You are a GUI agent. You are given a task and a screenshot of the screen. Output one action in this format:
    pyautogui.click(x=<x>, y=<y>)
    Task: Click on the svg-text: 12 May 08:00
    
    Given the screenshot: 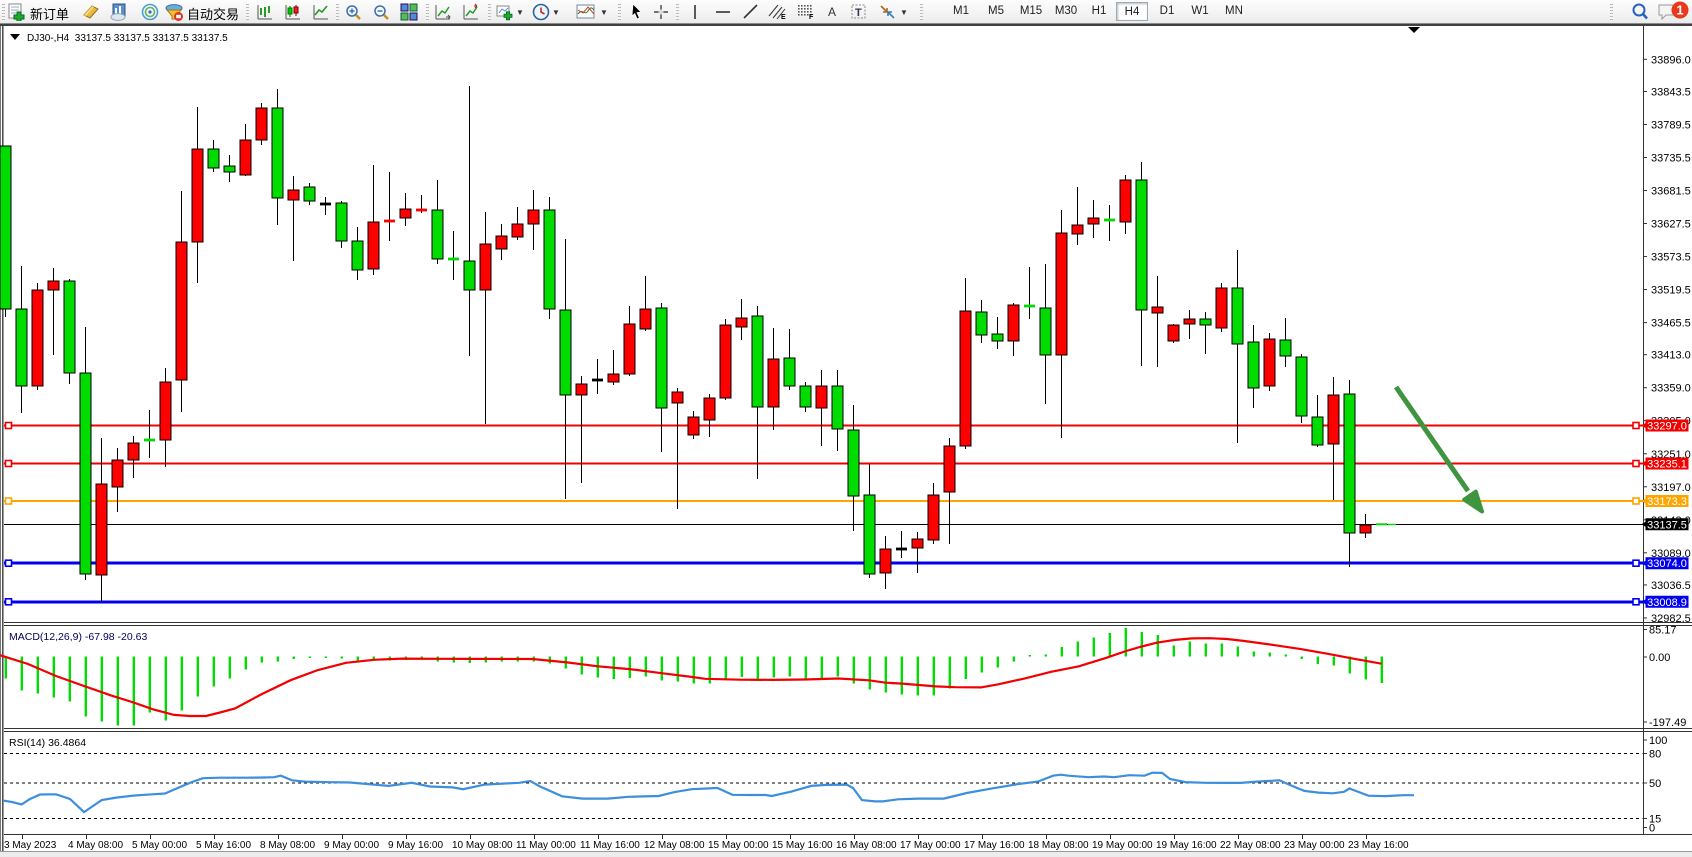 What is the action you would take?
    pyautogui.click(x=674, y=845)
    